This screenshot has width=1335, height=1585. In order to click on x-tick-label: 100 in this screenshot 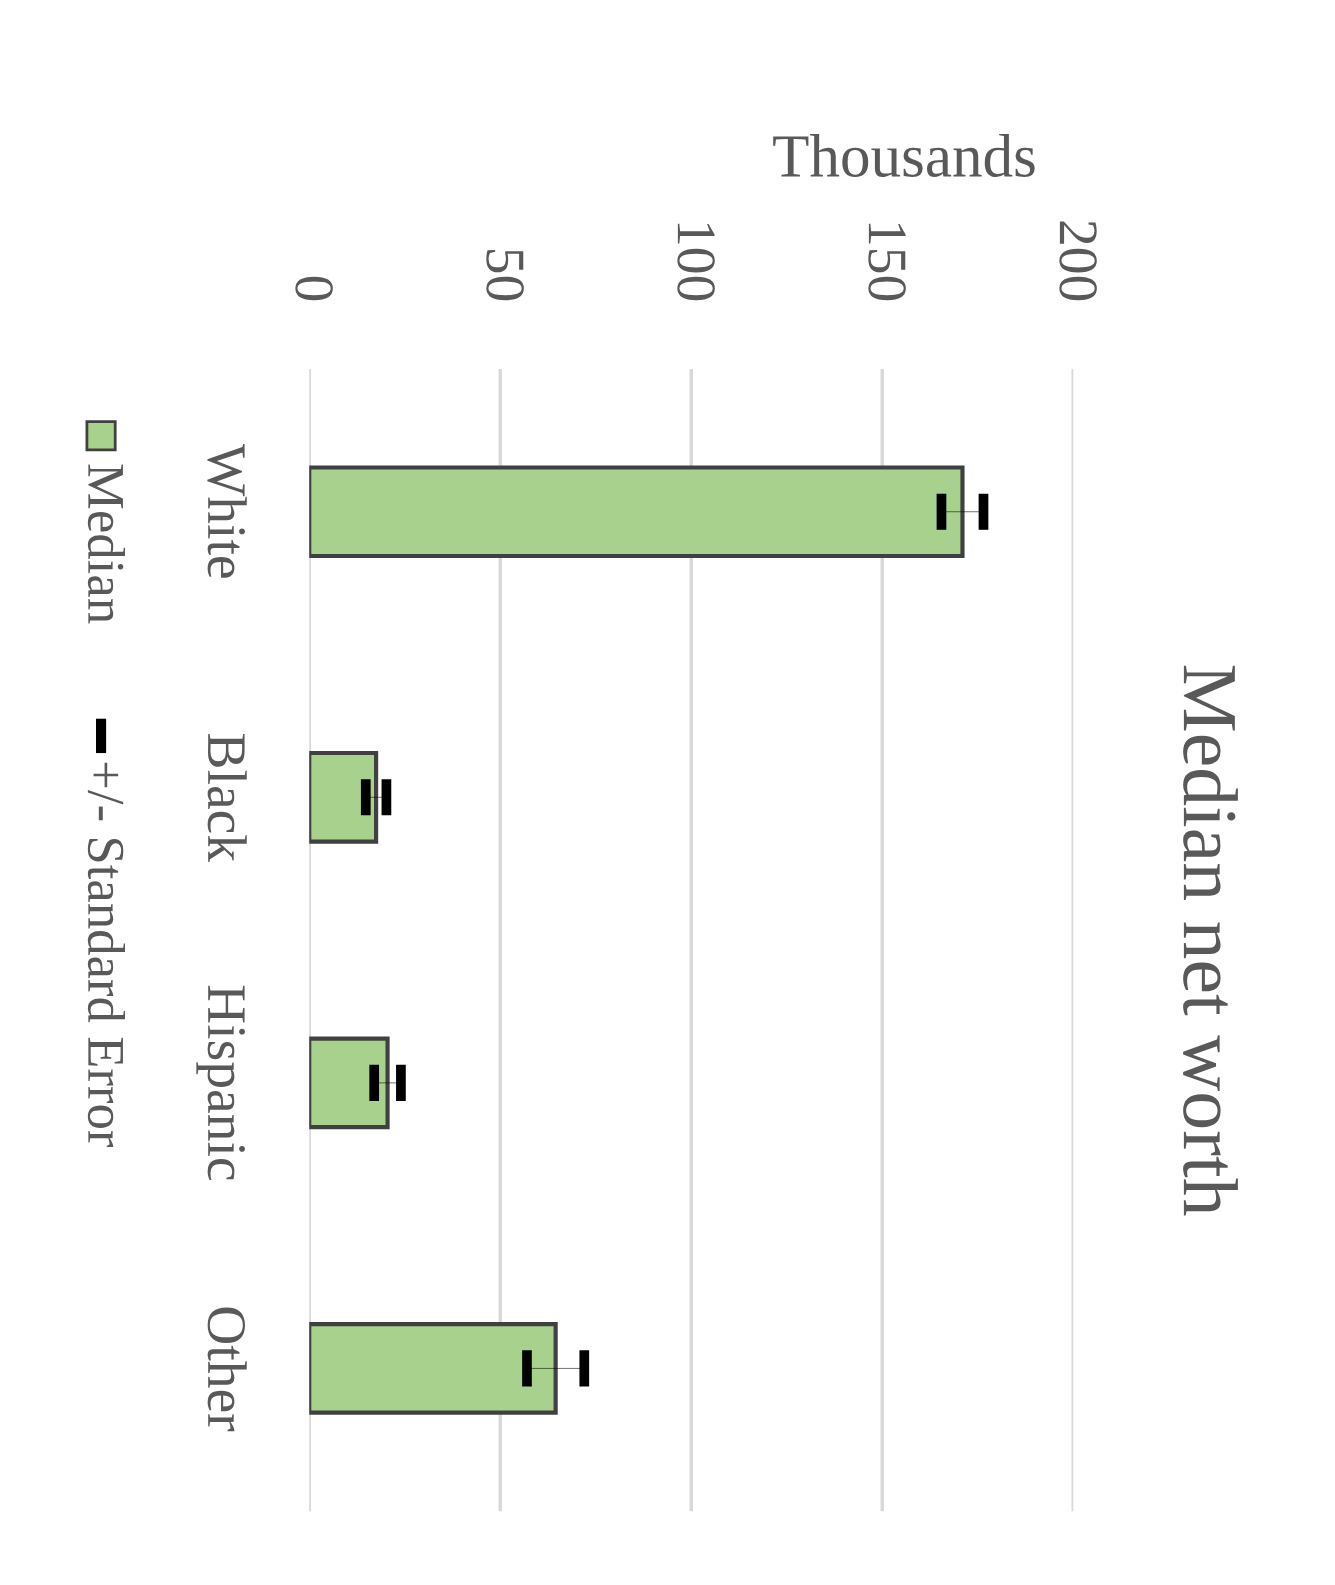, I will do `click(696, 262)`.